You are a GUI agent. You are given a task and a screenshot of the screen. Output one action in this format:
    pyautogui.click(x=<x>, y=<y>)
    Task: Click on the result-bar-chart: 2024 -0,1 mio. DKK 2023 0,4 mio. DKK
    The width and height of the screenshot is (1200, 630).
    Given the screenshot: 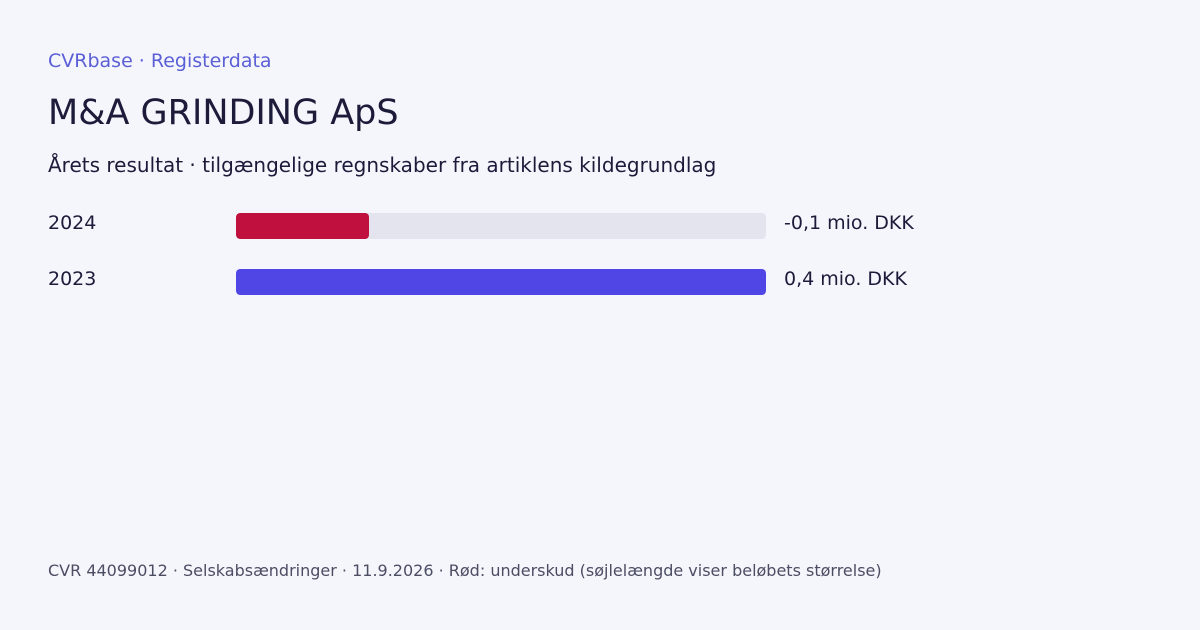 What is the action you would take?
    pyautogui.click(x=600, y=254)
    